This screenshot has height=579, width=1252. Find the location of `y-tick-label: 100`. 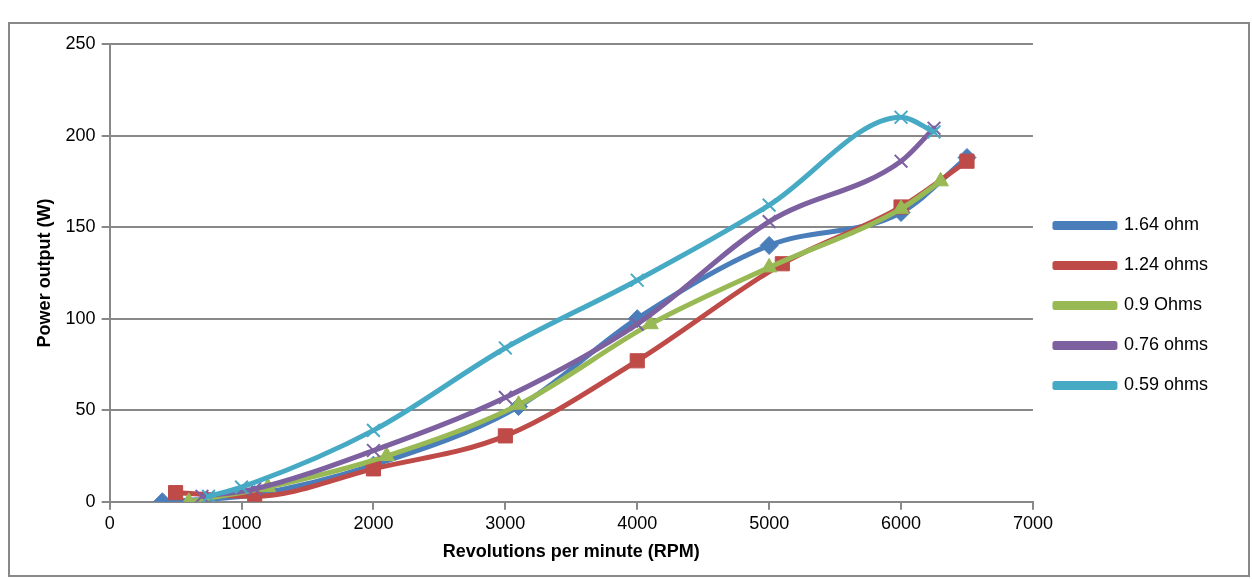

y-tick-label: 100 is located at coordinates (80, 317).